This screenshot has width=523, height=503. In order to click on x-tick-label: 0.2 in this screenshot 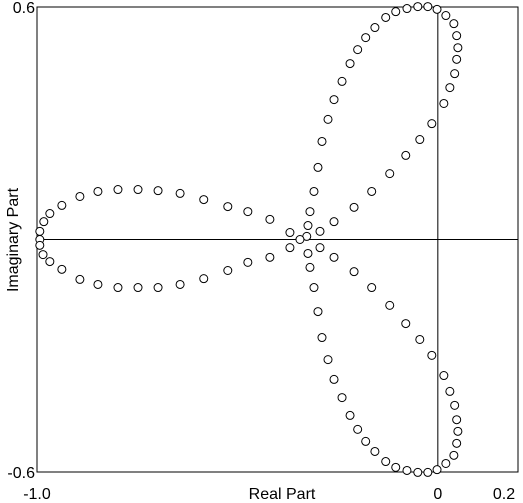, I will do `click(504, 494)`.